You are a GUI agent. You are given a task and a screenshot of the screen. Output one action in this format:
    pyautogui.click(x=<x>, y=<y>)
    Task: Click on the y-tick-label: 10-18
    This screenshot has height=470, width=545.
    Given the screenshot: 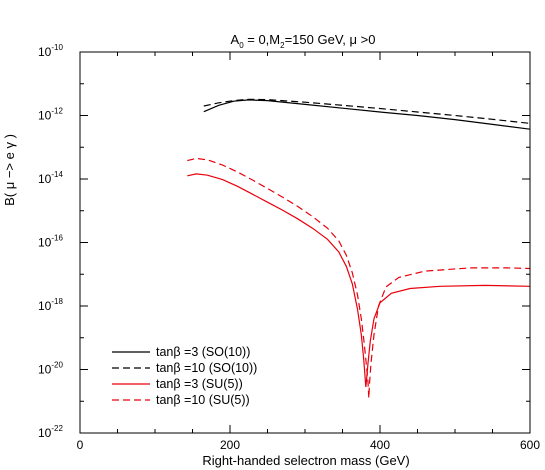 What is the action you would take?
    pyautogui.click(x=50, y=305)
    